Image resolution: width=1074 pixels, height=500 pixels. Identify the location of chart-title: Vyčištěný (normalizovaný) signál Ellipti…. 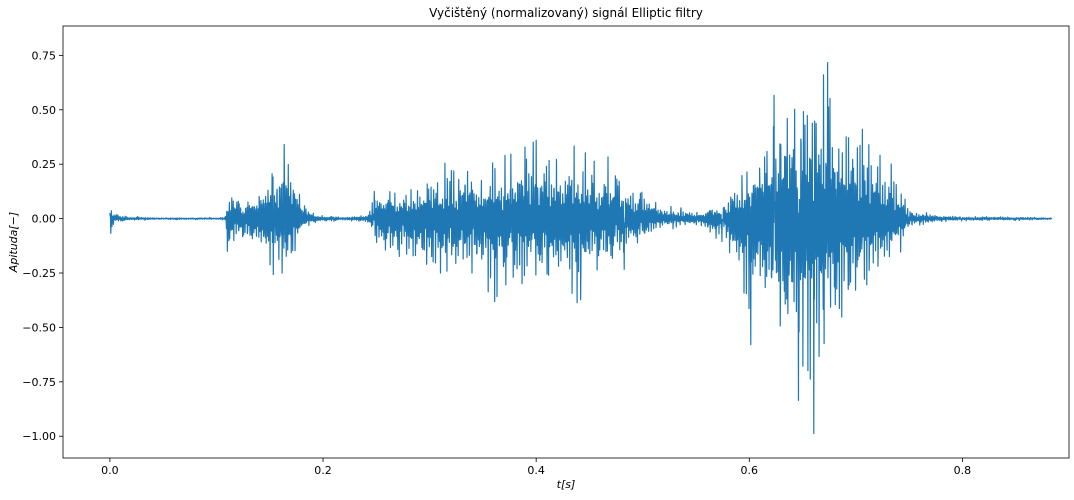
(566, 13).